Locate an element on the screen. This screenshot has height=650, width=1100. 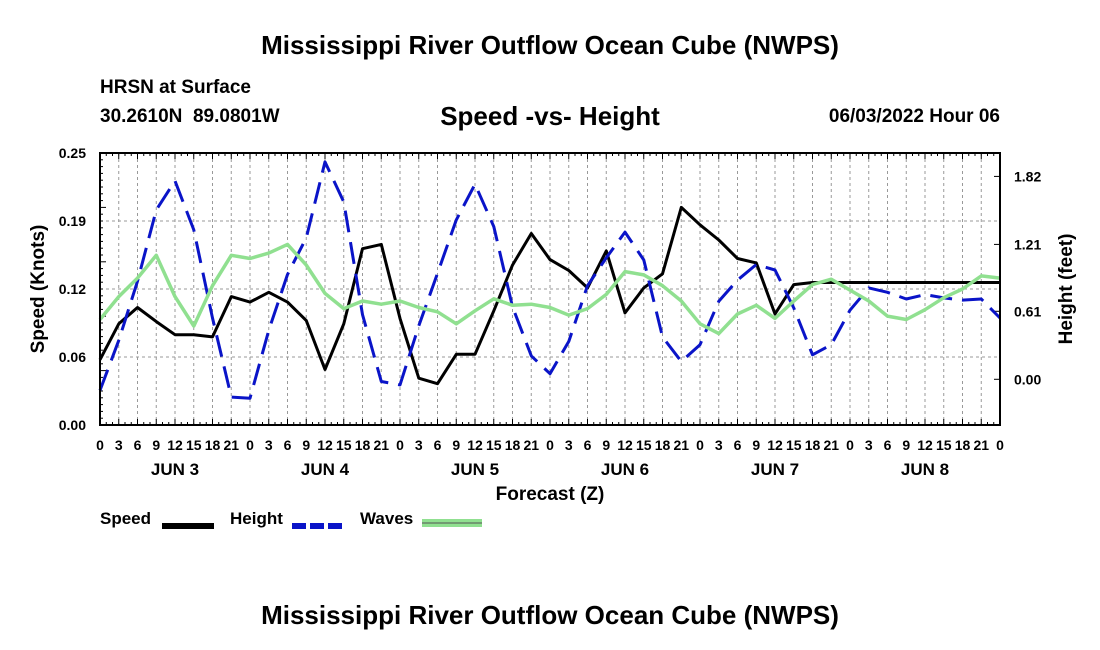
day-label: JUN 6 is located at coordinates (625, 469).